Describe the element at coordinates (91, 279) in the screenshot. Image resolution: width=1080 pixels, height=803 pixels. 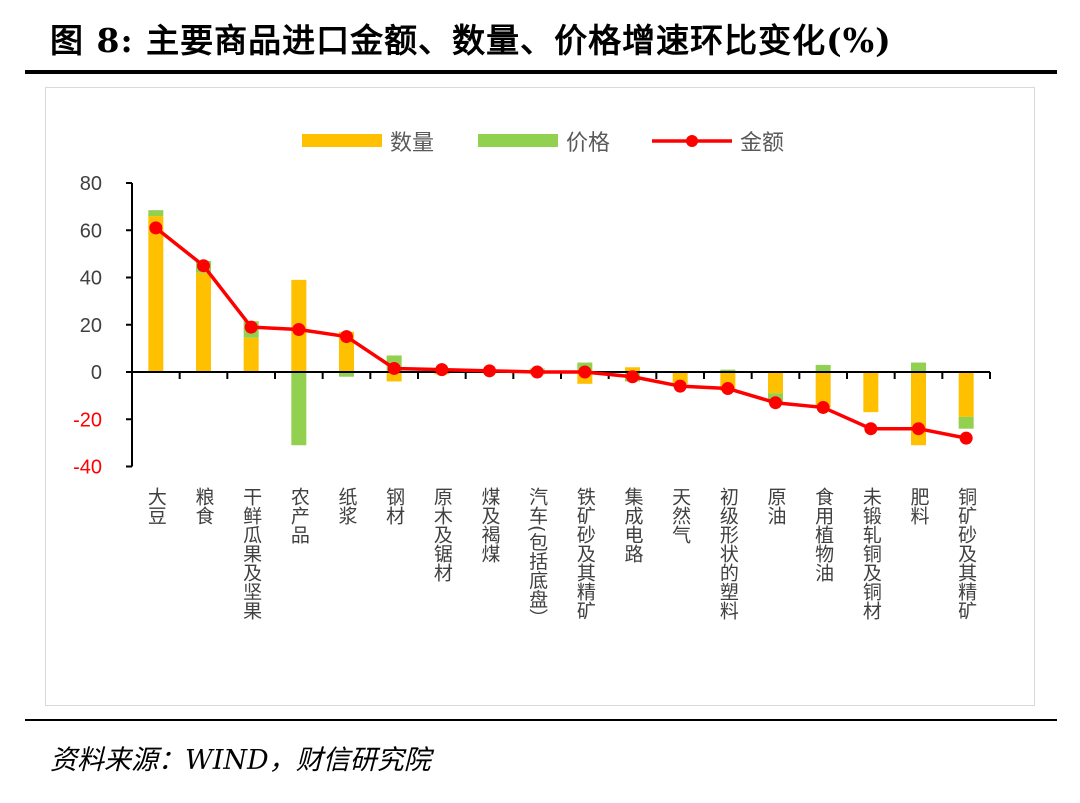
I see `y-tick-label: 40` at that location.